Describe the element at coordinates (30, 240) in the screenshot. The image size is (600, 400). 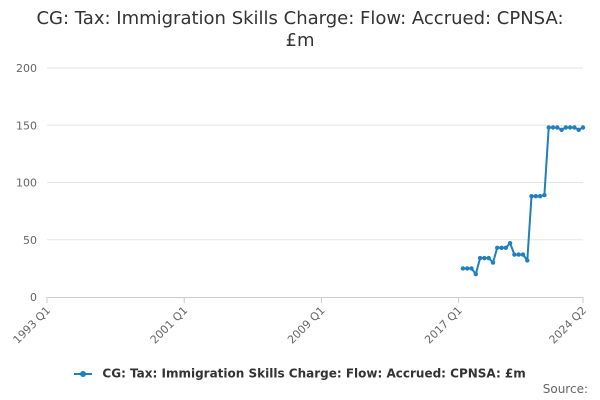
I see `y-tick-label: 50` at that location.